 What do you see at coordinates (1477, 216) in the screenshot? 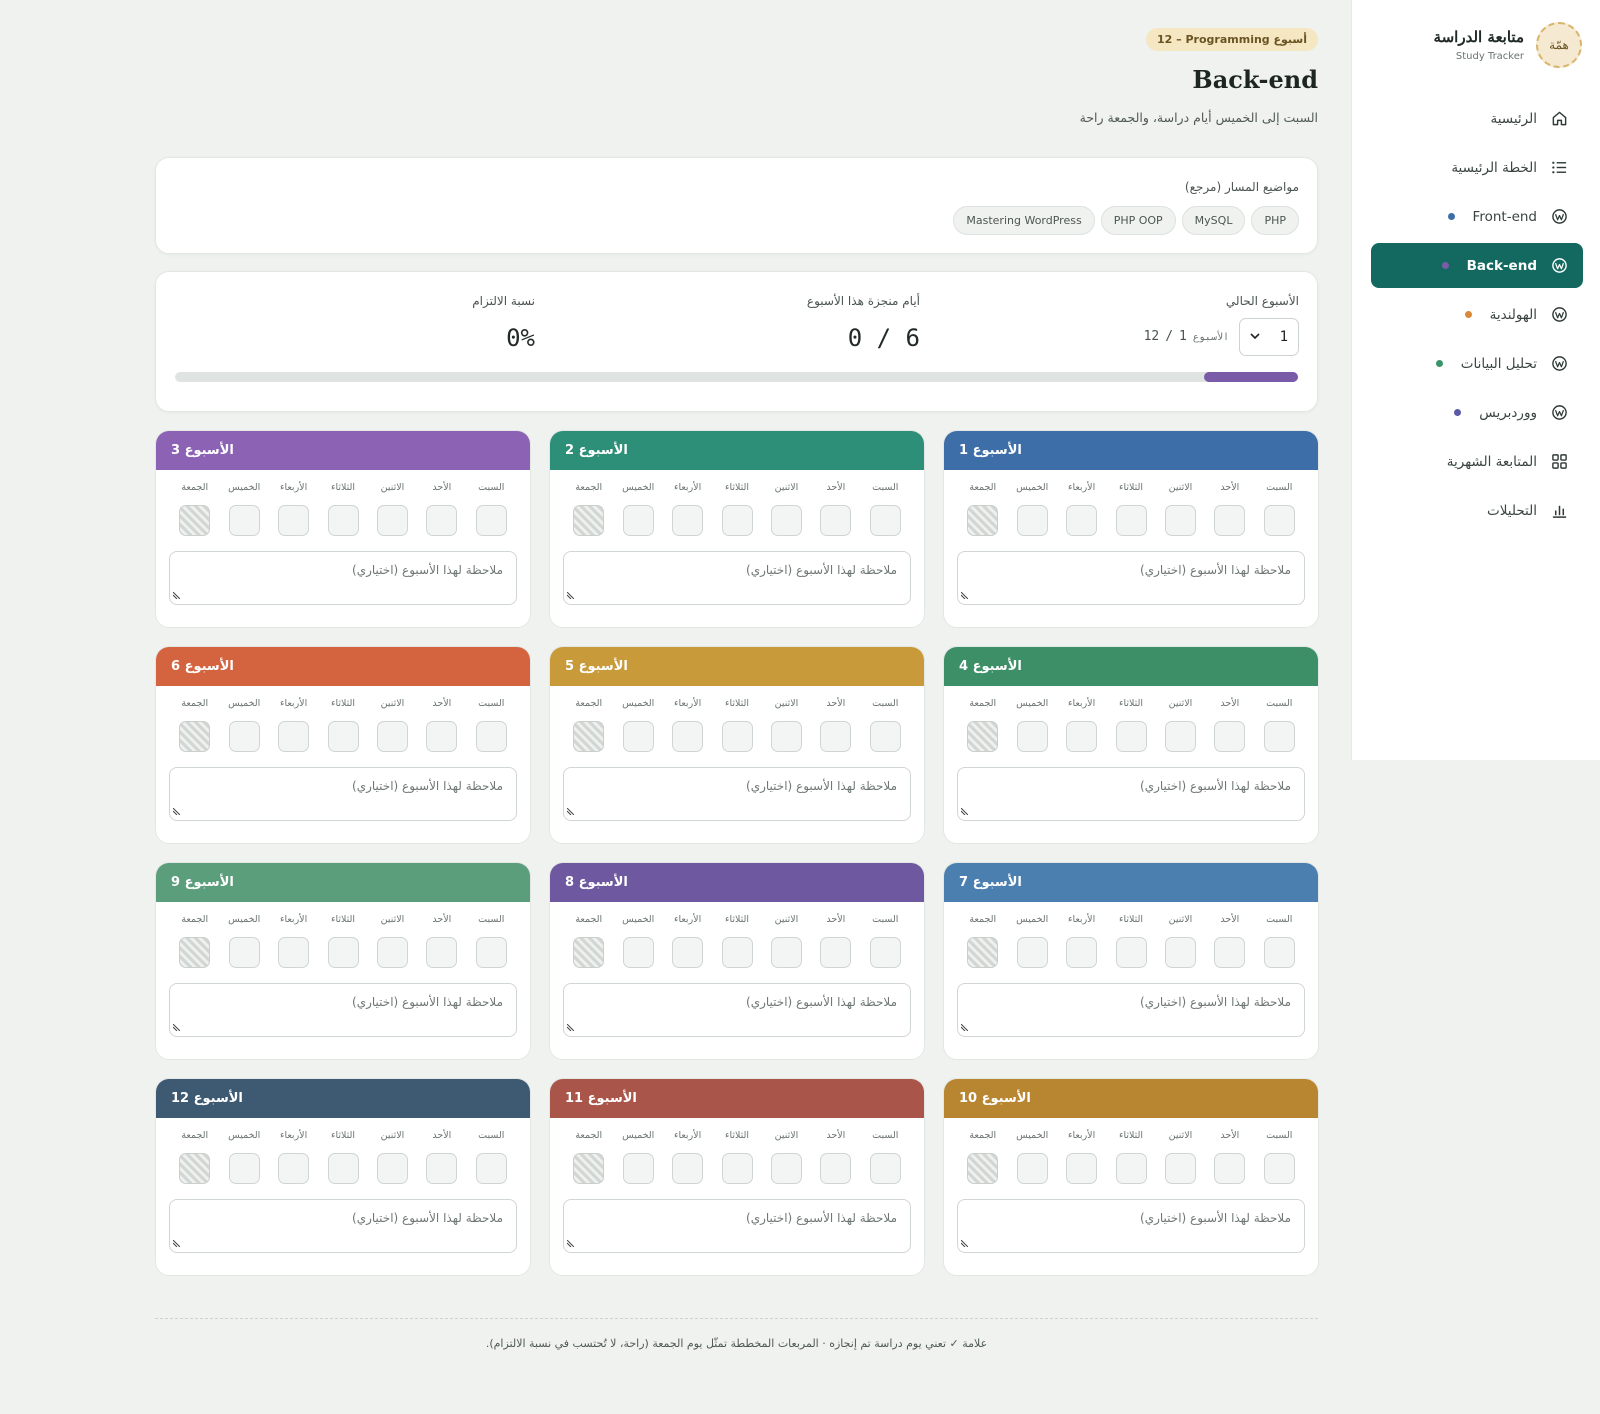
I see `sidebar-item-3: Front-end` at bounding box center [1477, 216].